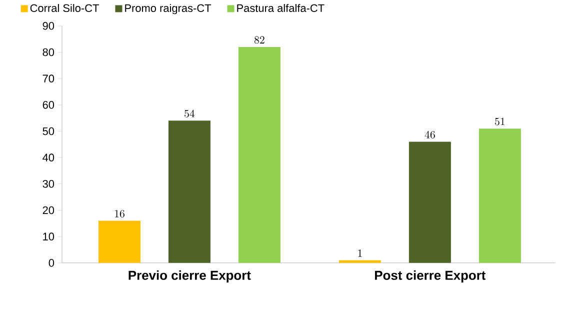  What do you see at coordinates (168, 9) in the screenshot?
I see `legend-label: Promo raigras-CT` at bounding box center [168, 9].